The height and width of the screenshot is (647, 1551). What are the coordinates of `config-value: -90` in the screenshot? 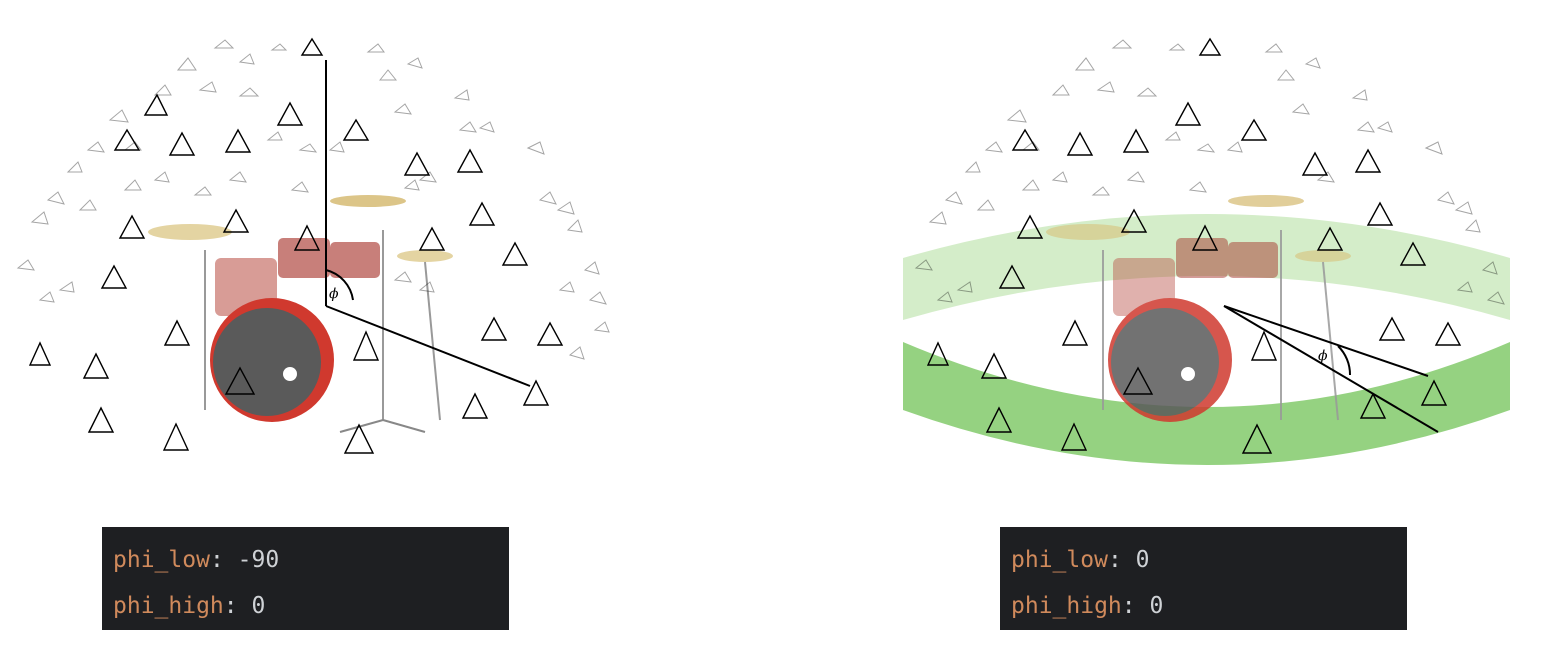 It's located at (258, 560).